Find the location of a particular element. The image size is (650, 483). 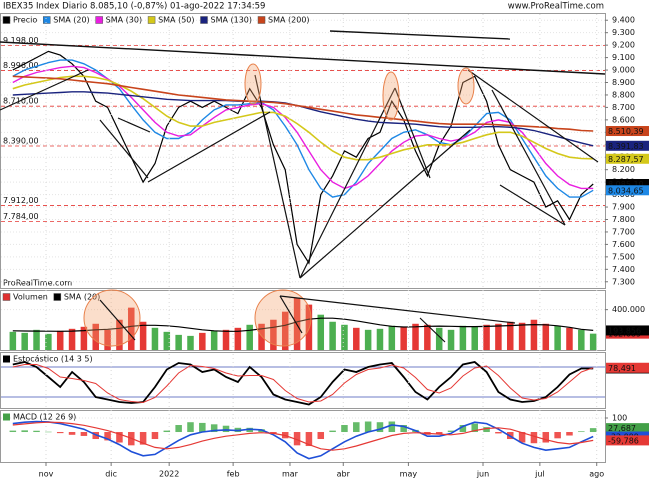

end-label: 78,491 is located at coordinates (622, 368).